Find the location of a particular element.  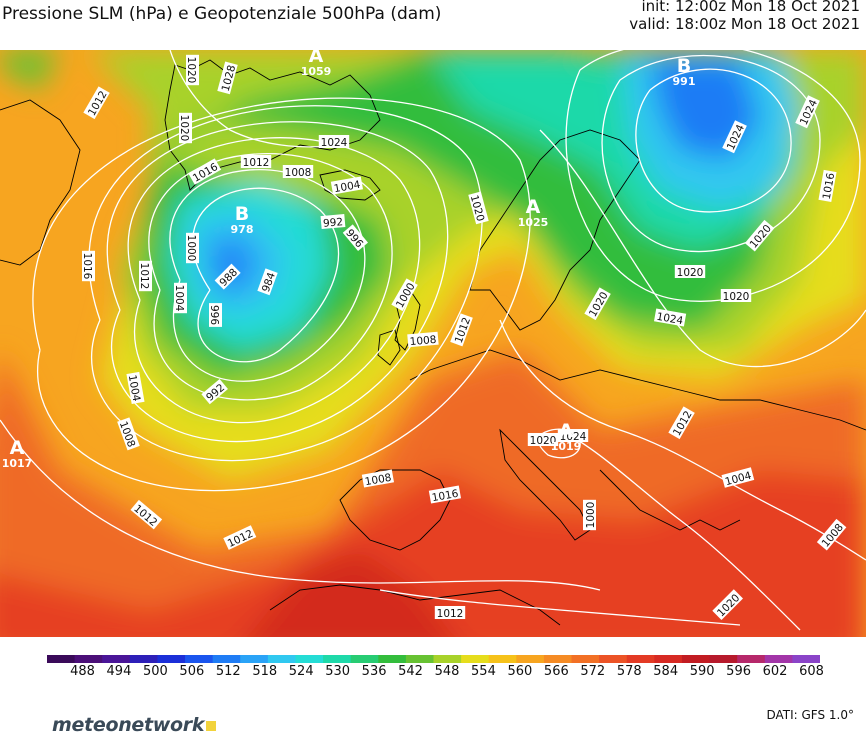

color-scale-tick: 536 is located at coordinates (374, 671).